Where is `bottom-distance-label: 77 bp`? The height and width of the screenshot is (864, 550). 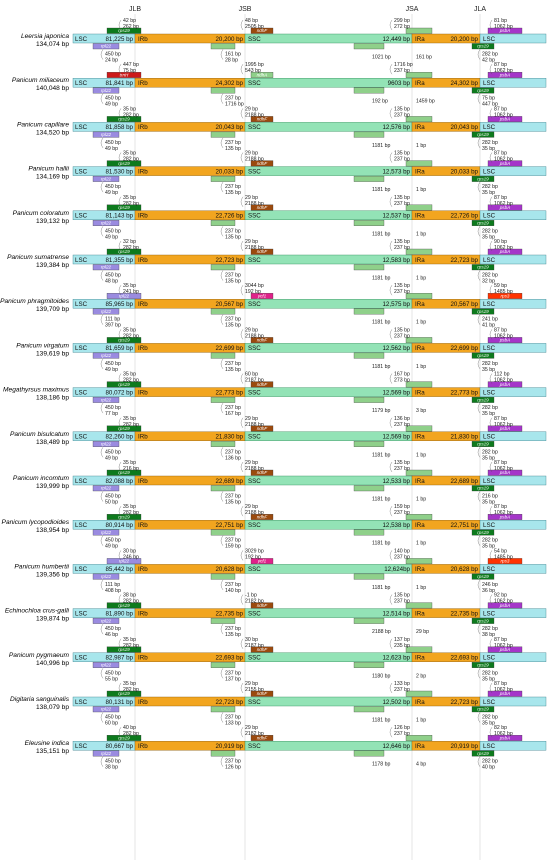
bottom-distance-label: 77 bp is located at coordinates (111, 414).